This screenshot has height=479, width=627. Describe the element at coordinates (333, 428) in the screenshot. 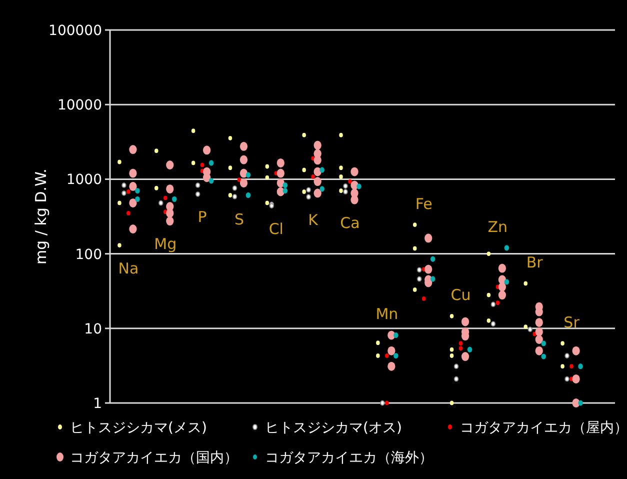

I see `legend-label: ヒトスジシカマ(オス)` at that location.